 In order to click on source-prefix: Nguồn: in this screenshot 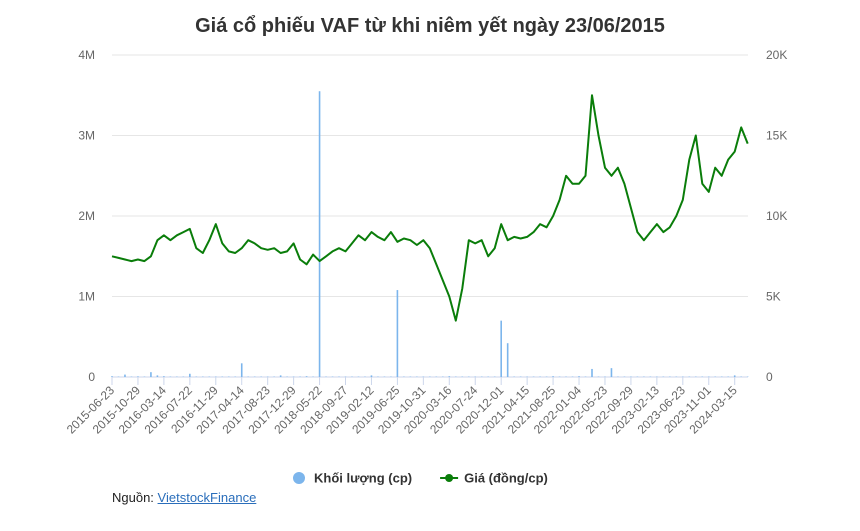, I will do `click(133, 497)`.